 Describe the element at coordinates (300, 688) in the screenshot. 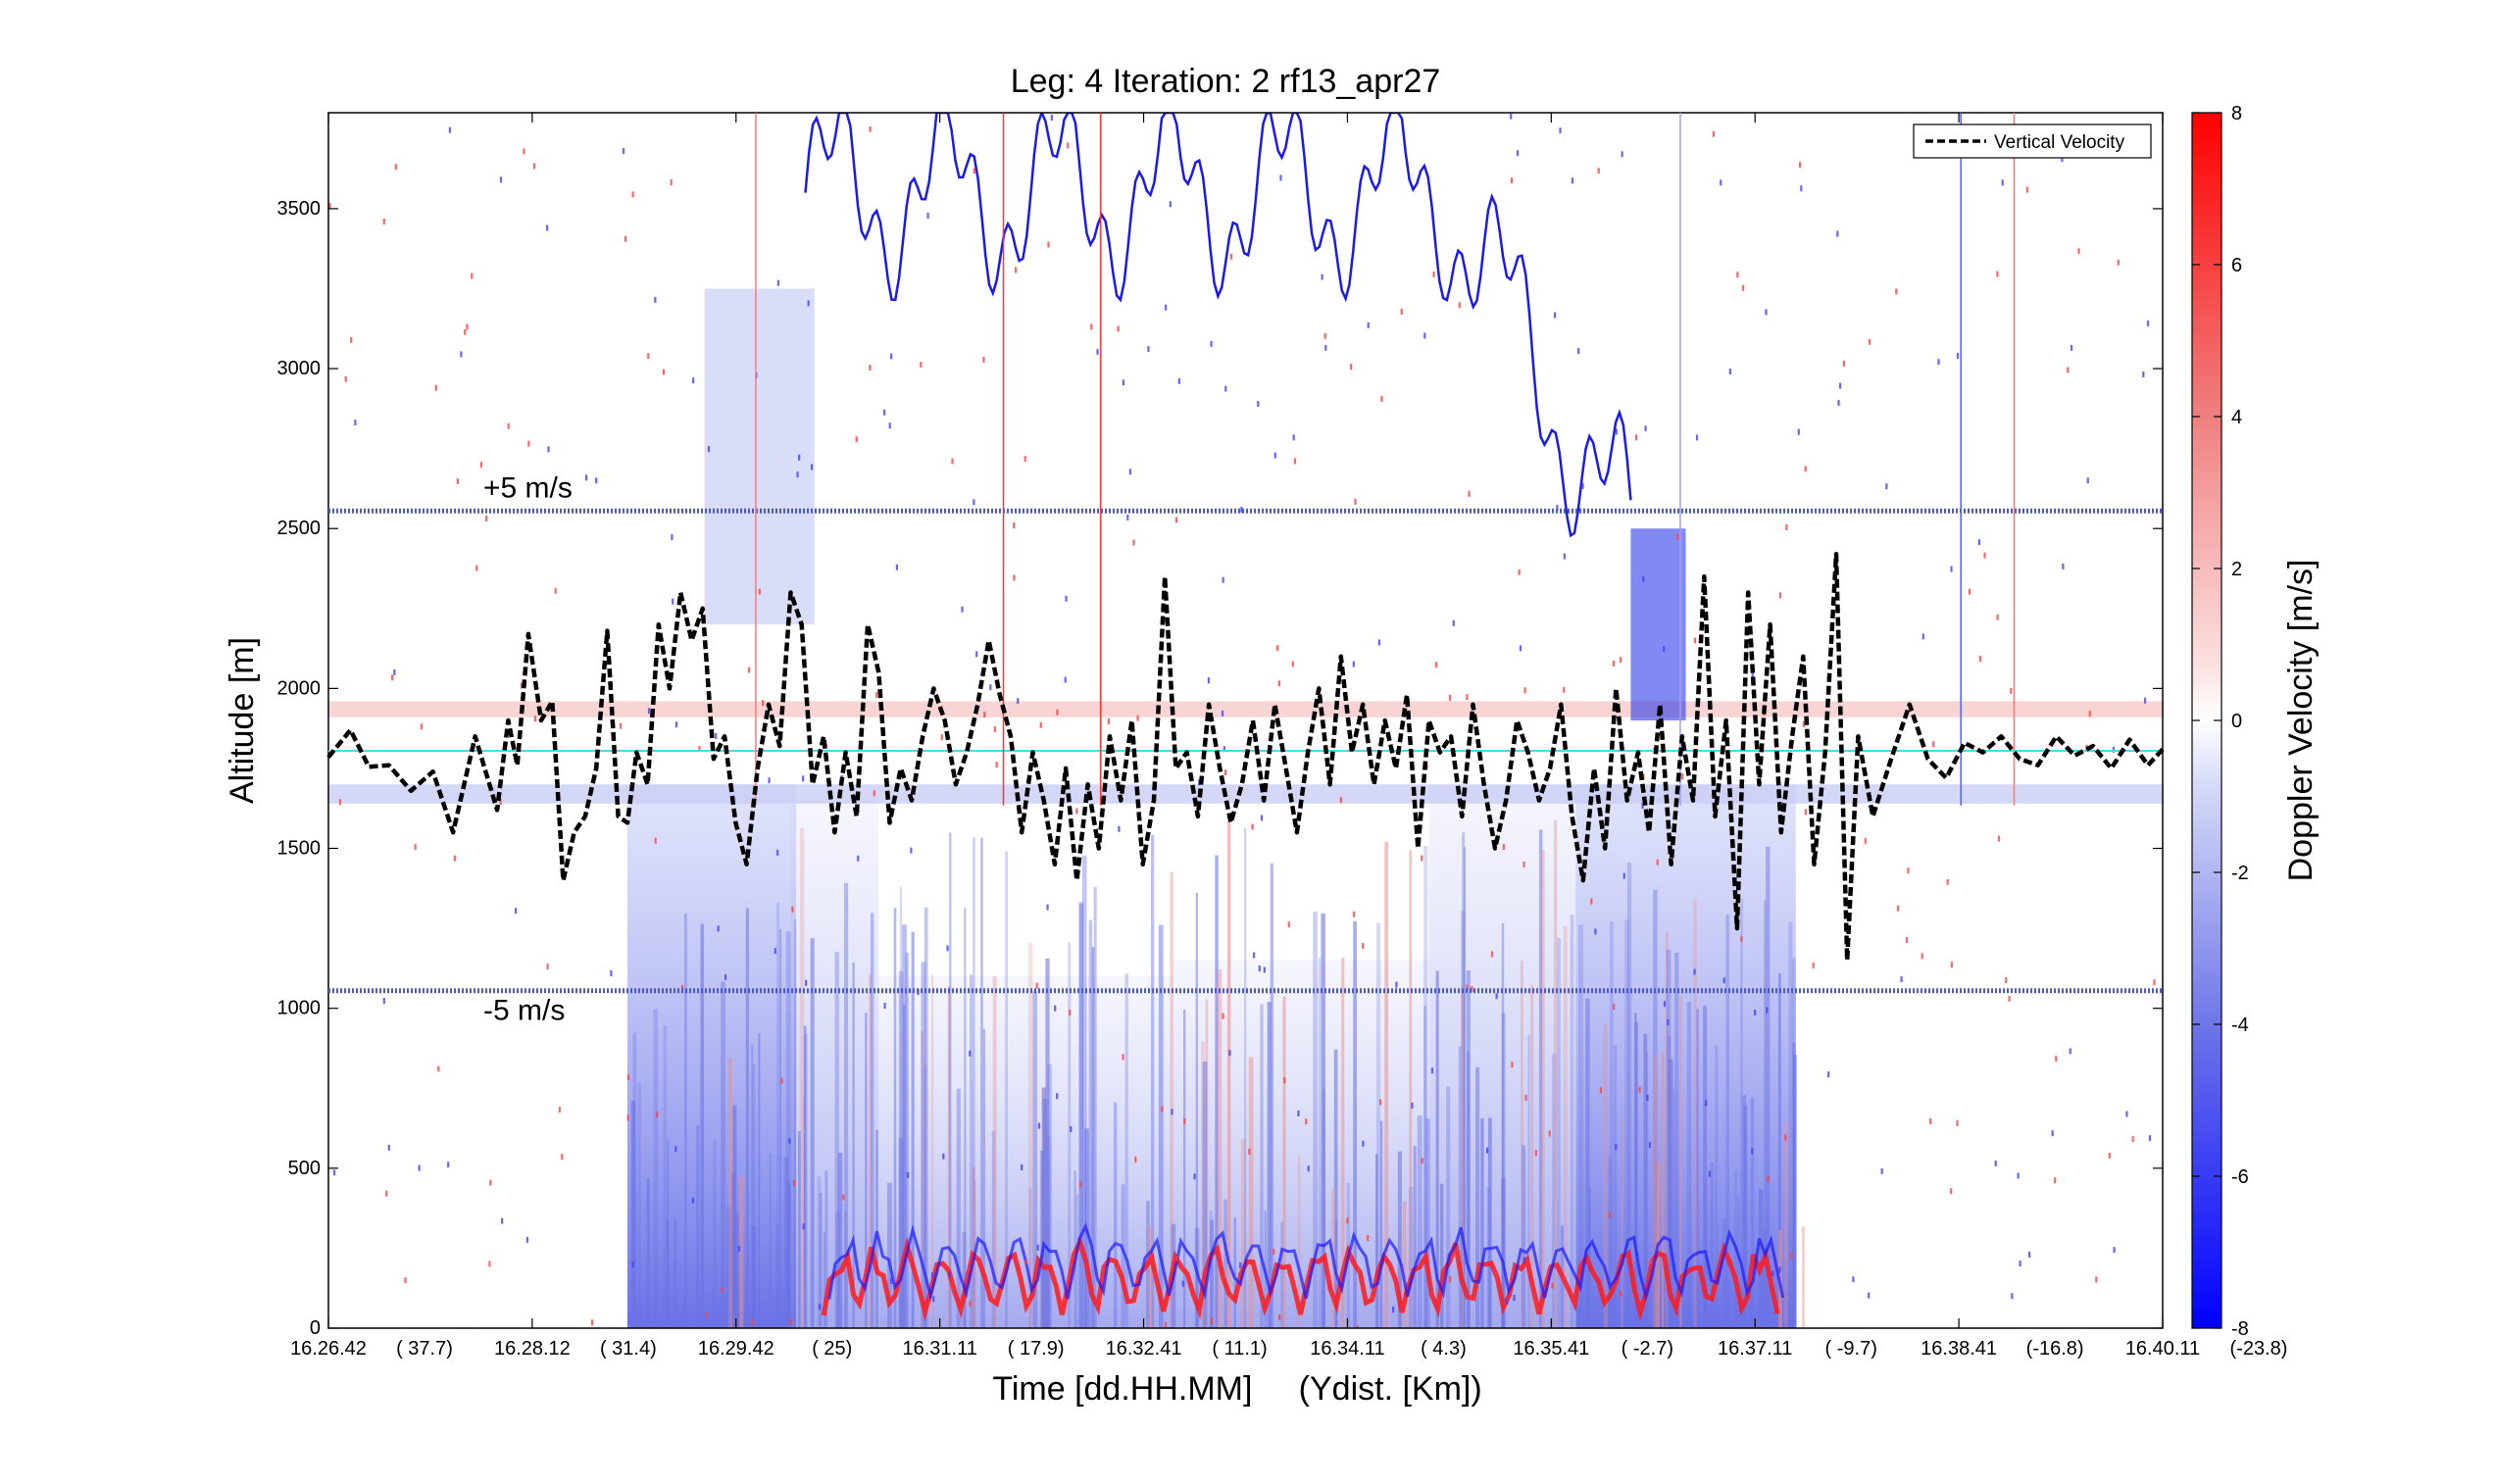

I see `y-tick-label: 2000` at that location.